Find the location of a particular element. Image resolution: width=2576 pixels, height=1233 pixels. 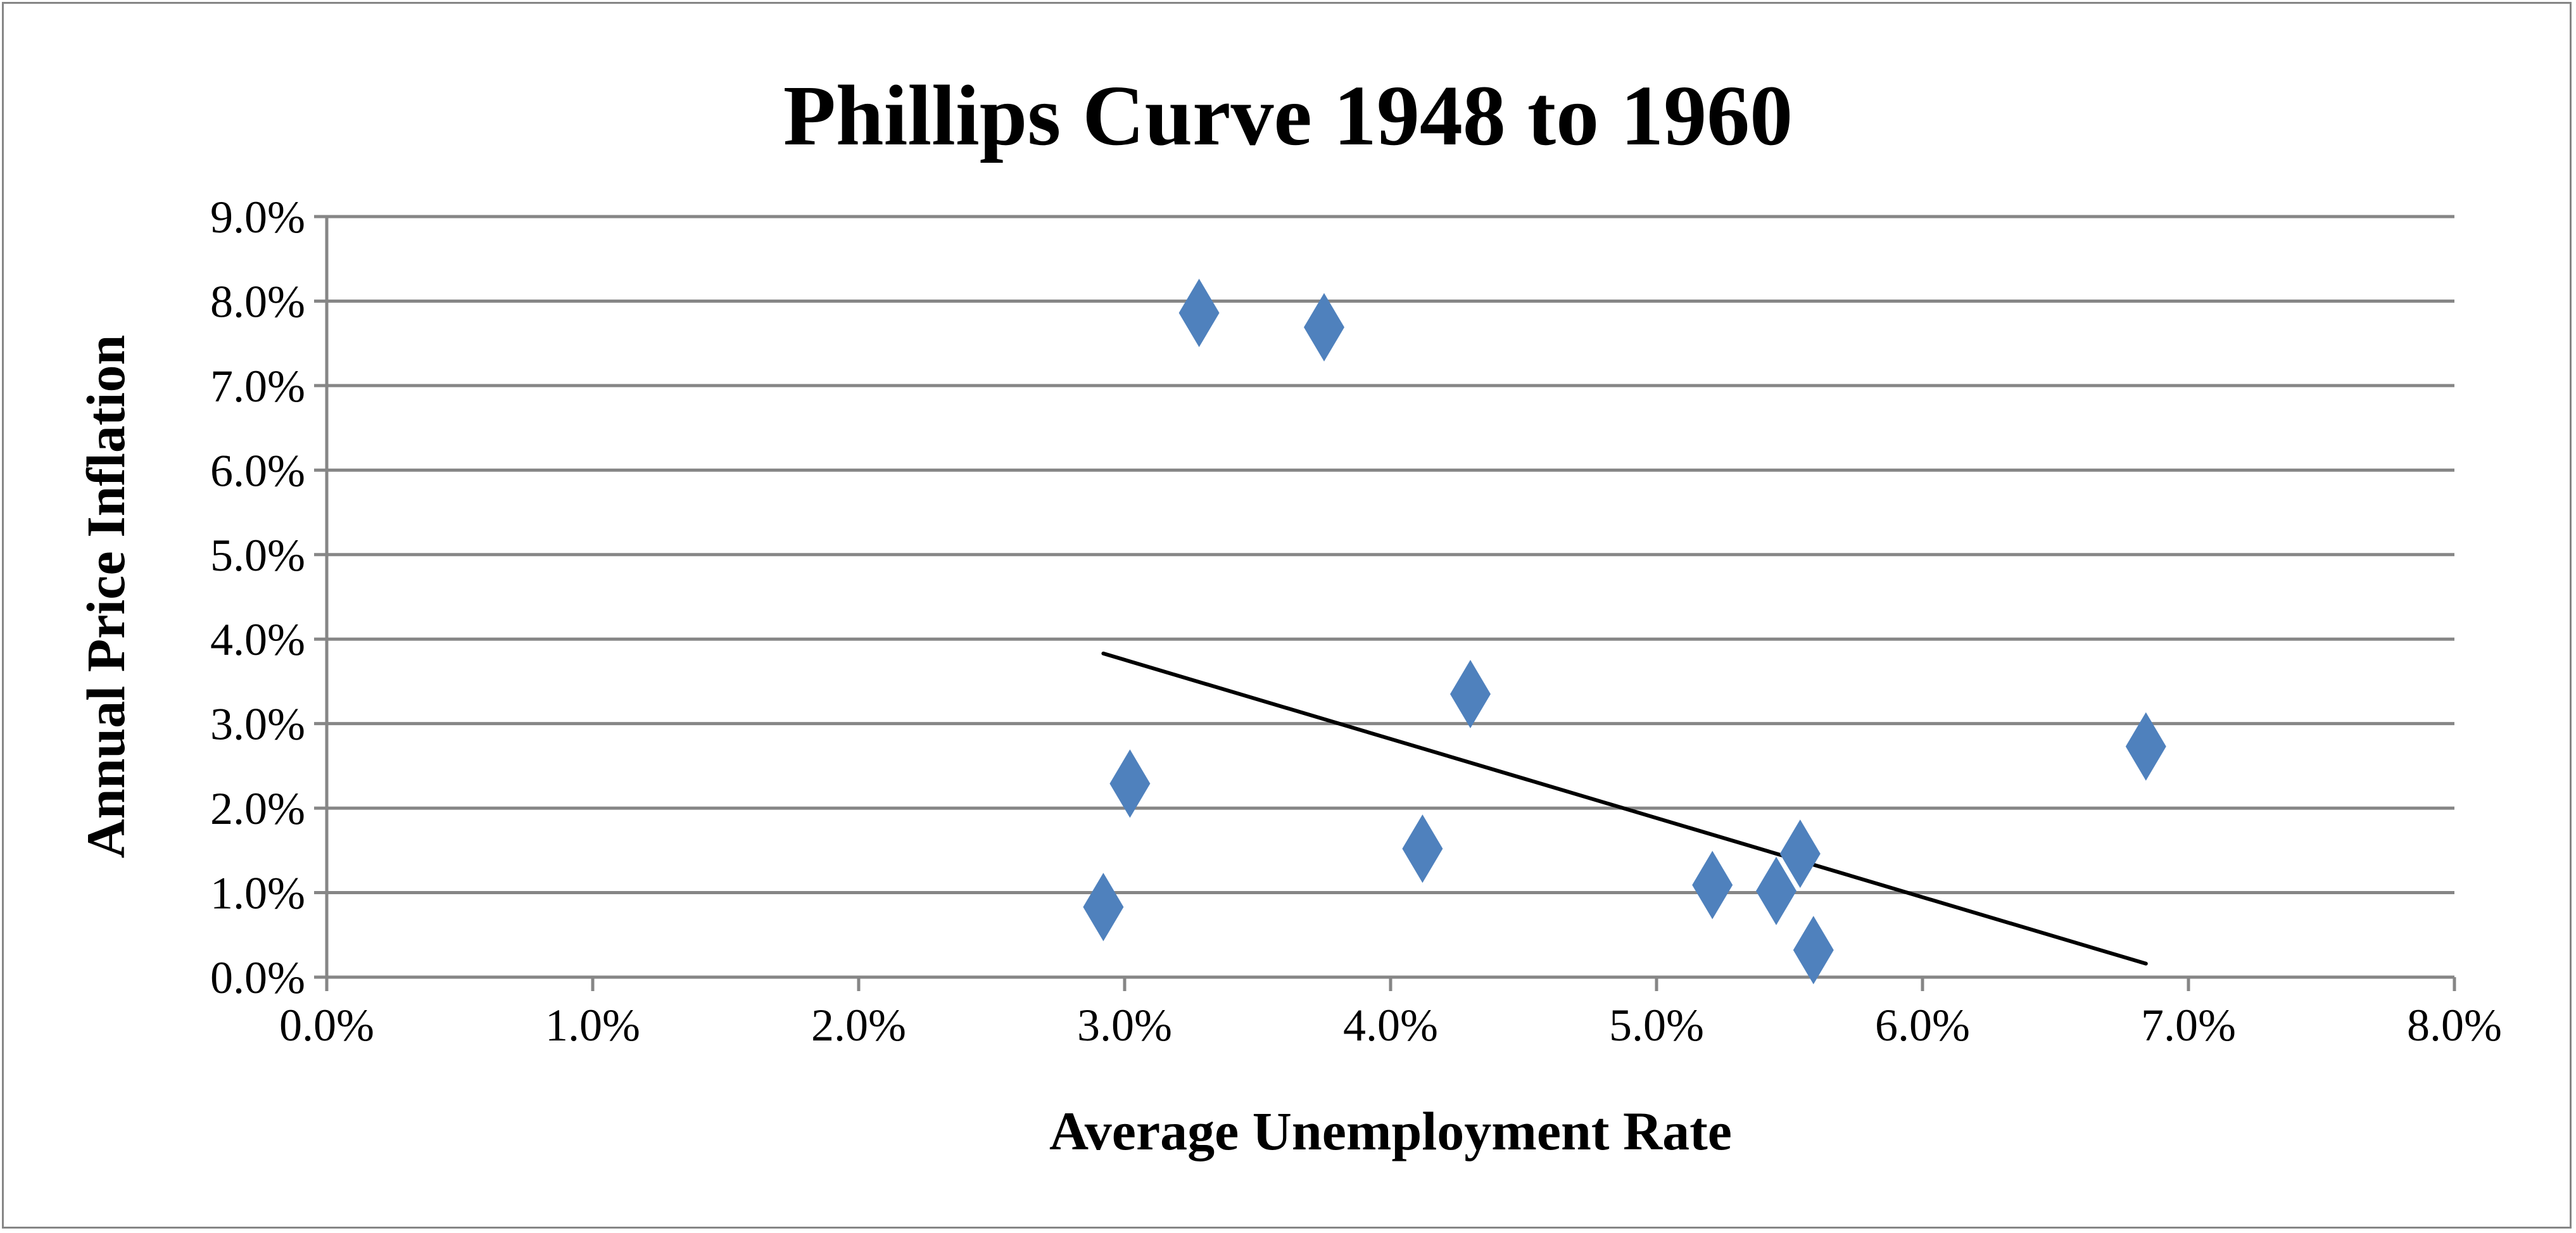

y-tick-label: 2.0% is located at coordinates (257, 808).